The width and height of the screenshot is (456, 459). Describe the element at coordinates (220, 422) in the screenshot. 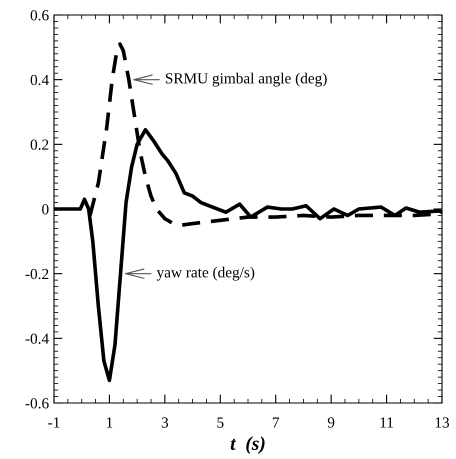

I see `x-tick-label: 5` at that location.